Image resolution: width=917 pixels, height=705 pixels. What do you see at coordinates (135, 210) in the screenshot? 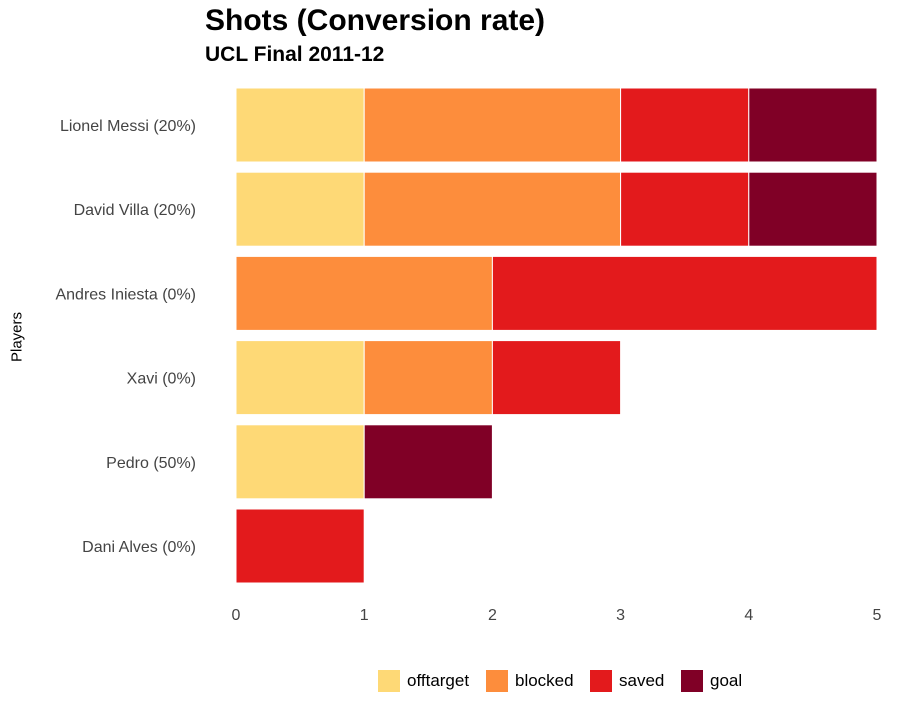
I see `category-label: David Villa (20%)` at bounding box center [135, 210].